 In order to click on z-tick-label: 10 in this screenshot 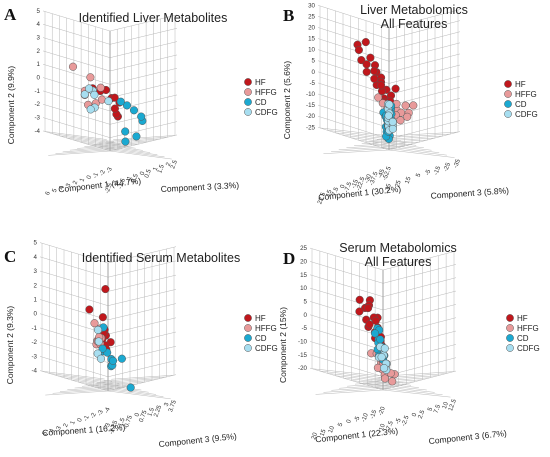, I will do `click(445, 405)`.